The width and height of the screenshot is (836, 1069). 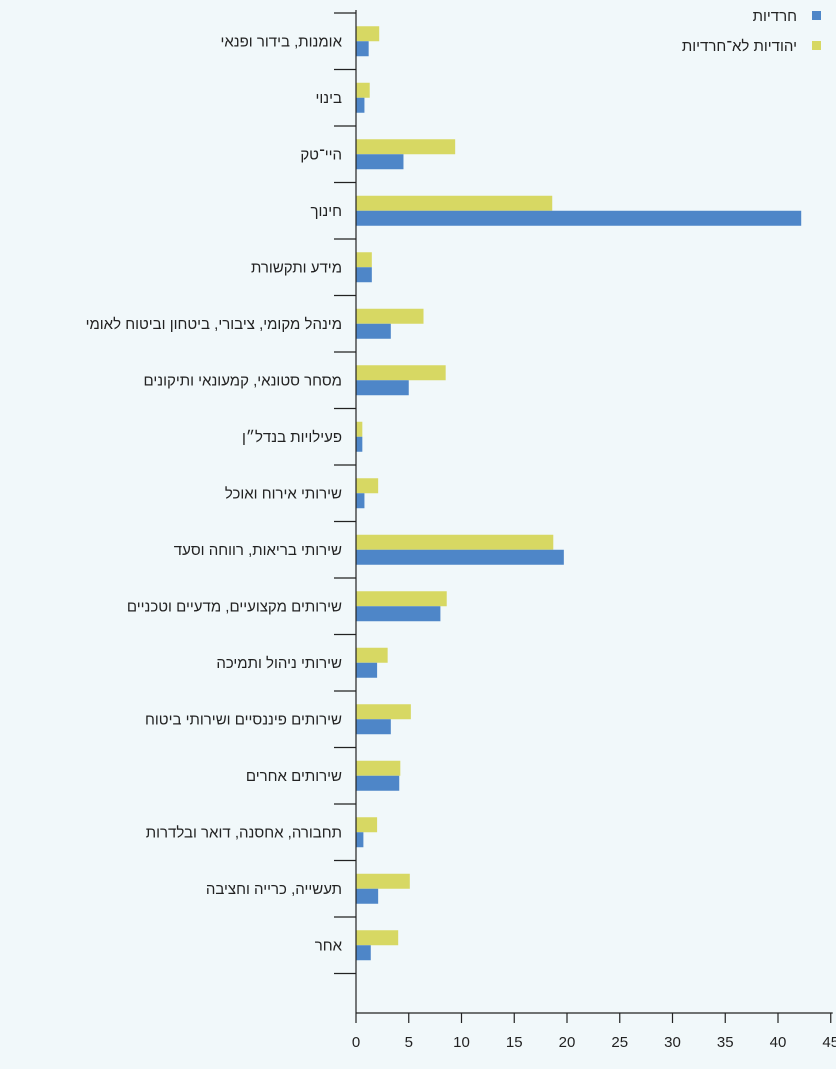 I want to click on category-label: אחר, so click(x=329, y=945).